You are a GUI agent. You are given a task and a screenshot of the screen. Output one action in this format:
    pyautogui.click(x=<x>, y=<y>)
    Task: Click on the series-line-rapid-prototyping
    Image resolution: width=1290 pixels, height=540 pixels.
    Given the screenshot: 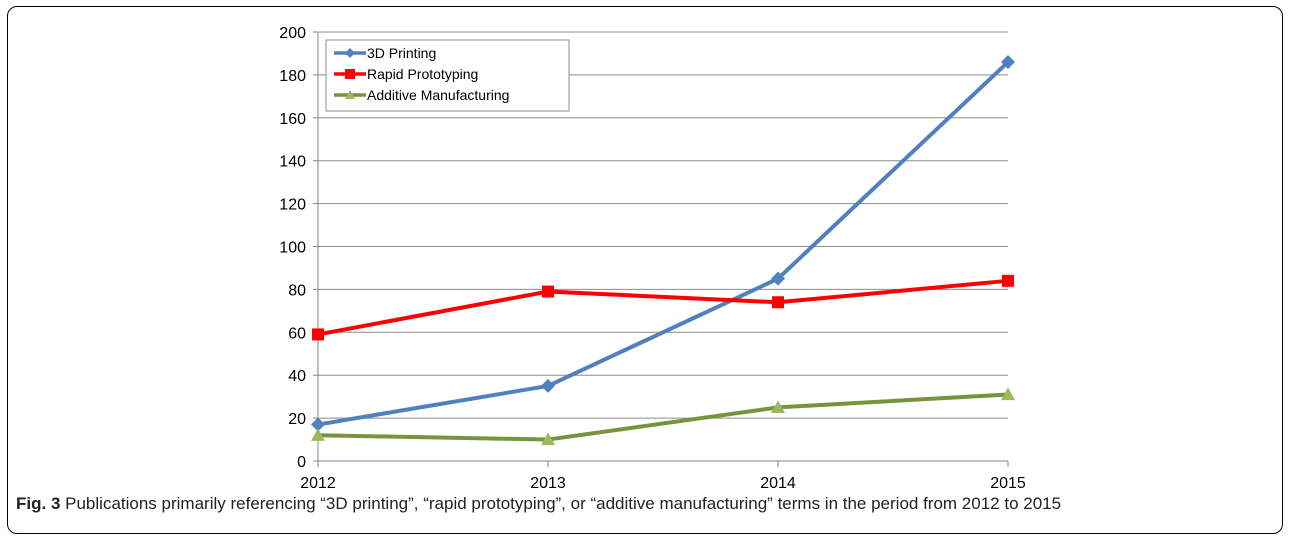 What is the action you would take?
    pyautogui.click(x=663, y=307)
    